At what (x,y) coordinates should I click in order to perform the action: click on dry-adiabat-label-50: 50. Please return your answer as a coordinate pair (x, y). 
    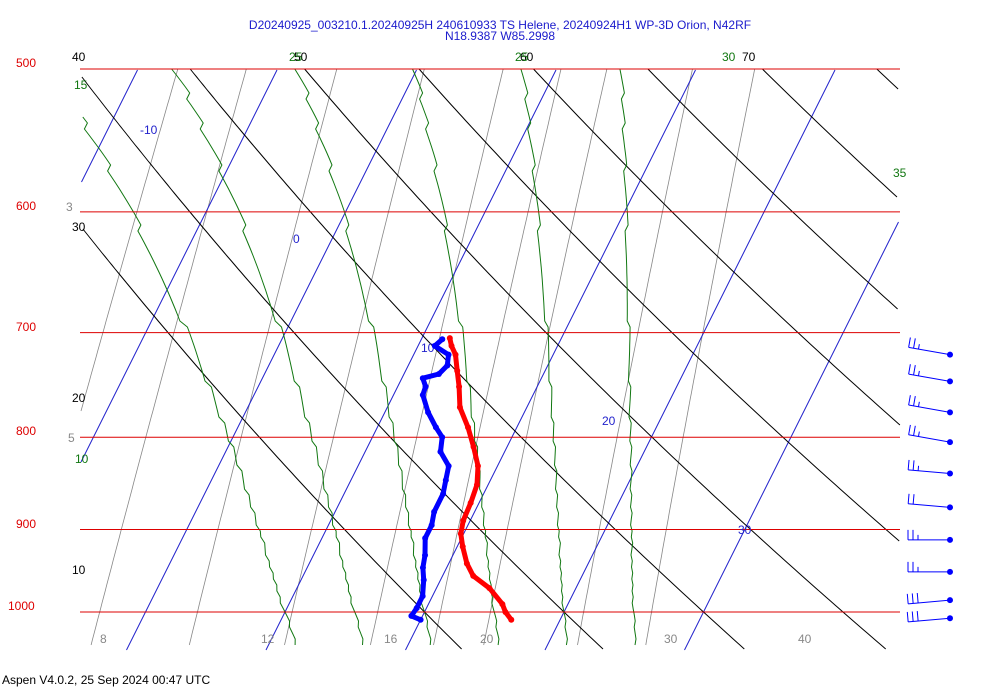
    Looking at the image, I should click on (301, 57).